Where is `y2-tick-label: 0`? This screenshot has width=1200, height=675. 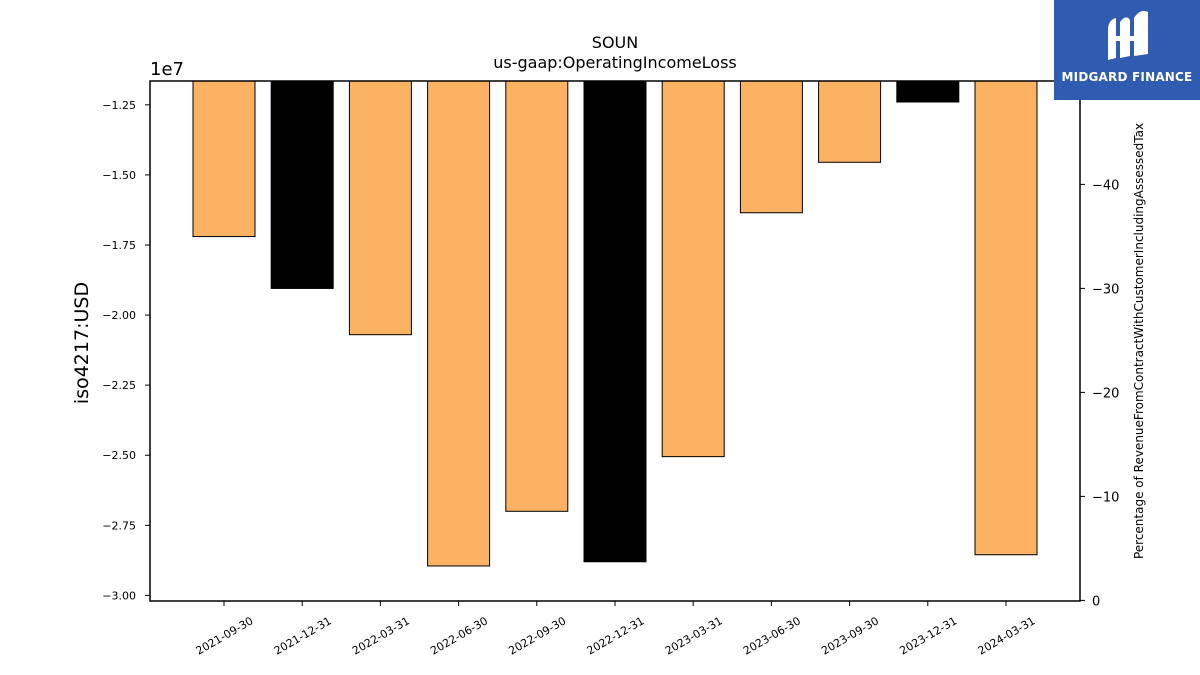
y2-tick-label: 0 is located at coordinates (1096, 601).